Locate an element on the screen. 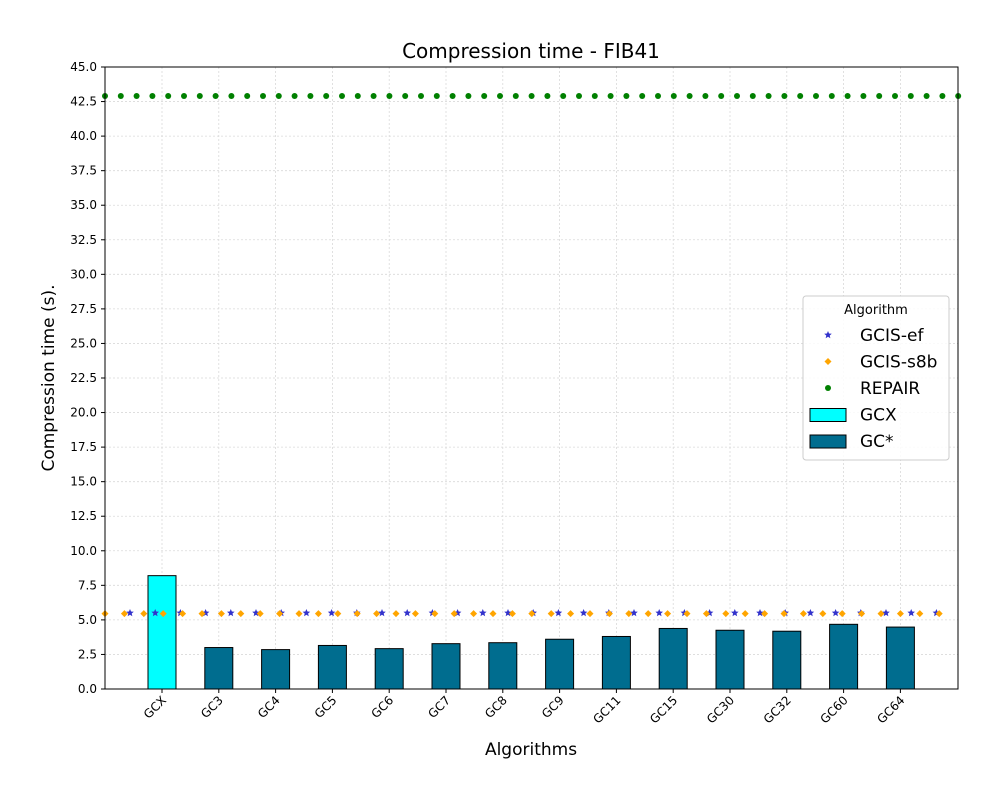 Image resolution: width=1000 pixels, height=800 pixels. x-tick-label: GC7 is located at coordinates (439, 707).